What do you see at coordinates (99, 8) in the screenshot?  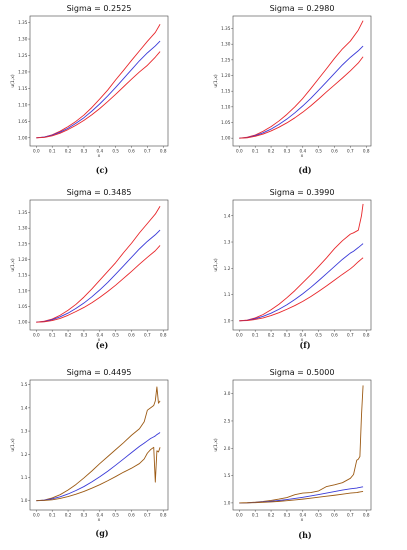 I see `chart-title: Sigma = 0.2525` at bounding box center [99, 8].